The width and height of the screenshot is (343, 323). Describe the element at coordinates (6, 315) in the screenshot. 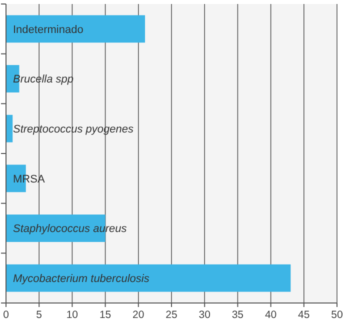

I see `x-tick-label: 0` at that location.